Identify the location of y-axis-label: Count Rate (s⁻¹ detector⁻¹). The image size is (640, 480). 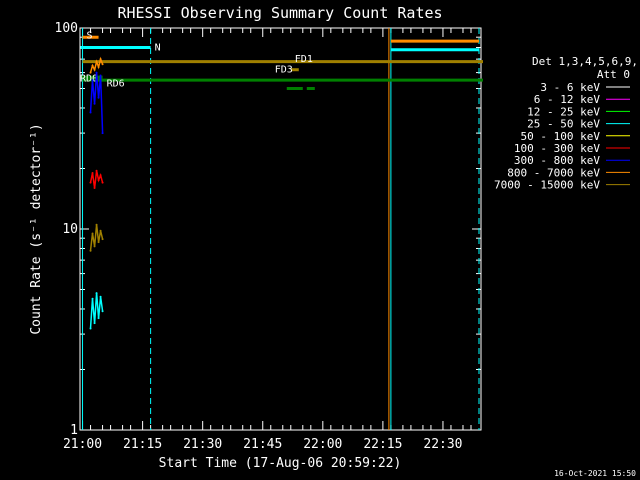
(36, 228).